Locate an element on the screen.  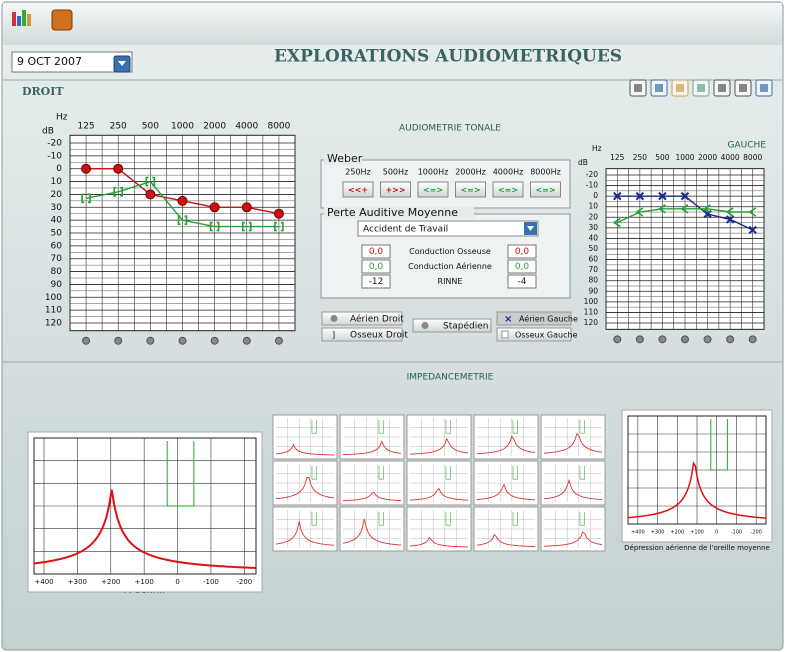
weber-frequency: 4000Hz is located at coordinates (508, 172).